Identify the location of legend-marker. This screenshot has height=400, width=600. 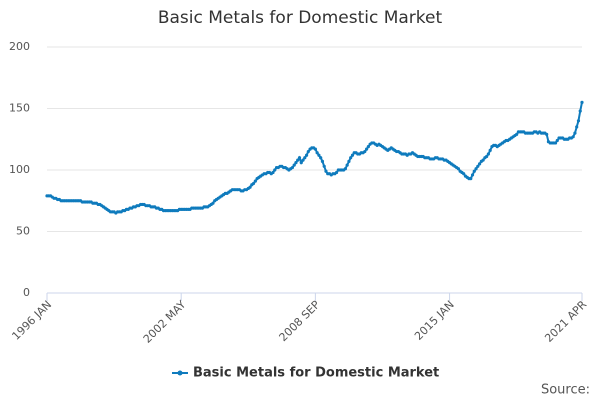
(180, 373).